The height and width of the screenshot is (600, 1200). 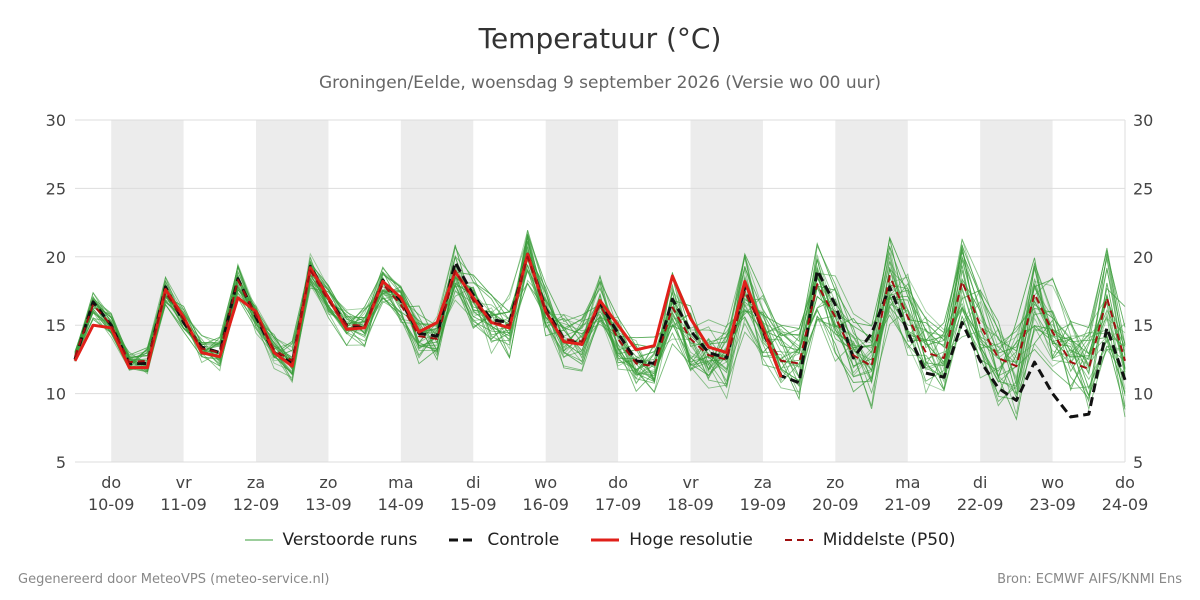 What do you see at coordinates (350, 540) in the screenshot?
I see `legend-label-ensemble: Verstoorde runs` at bounding box center [350, 540].